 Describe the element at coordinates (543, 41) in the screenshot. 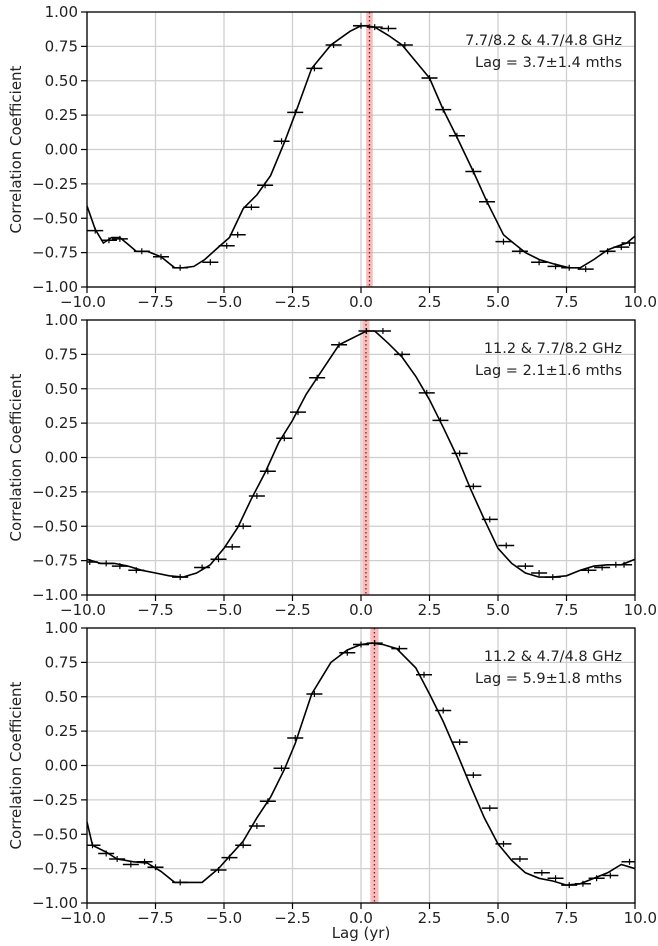

I see `panel-annotation-line-1: 7.7/8.2 & 4.7/4.8 GHz` at that location.